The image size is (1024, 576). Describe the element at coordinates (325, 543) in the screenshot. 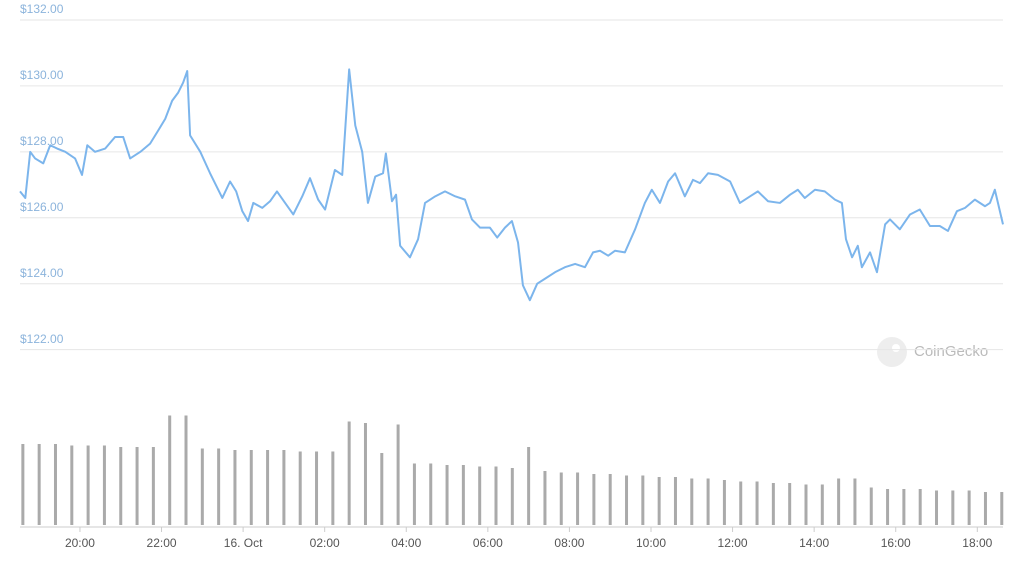

I see `x-tick-label: 02:00` at that location.